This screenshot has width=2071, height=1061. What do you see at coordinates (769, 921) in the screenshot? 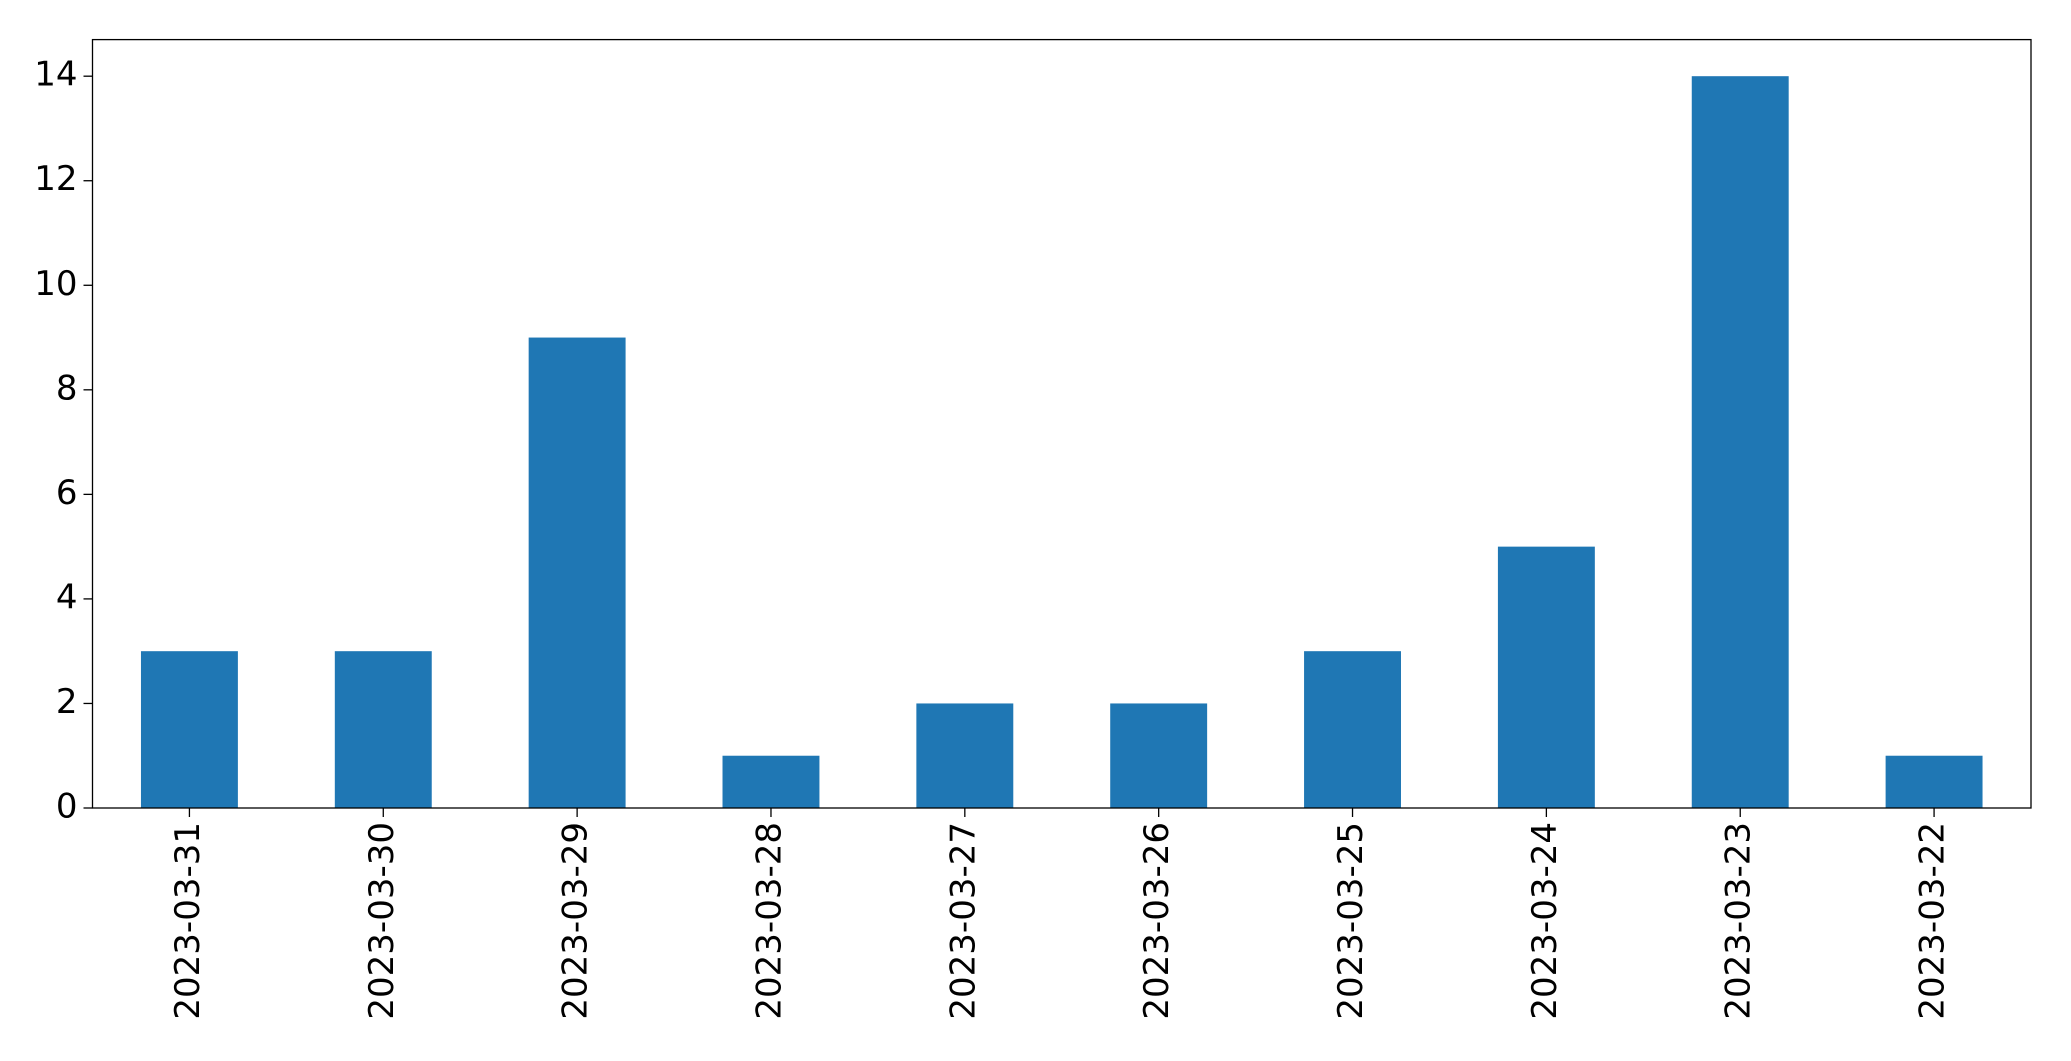
I see `x-tick-label: 2023-03-28` at bounding box center [769, 921].